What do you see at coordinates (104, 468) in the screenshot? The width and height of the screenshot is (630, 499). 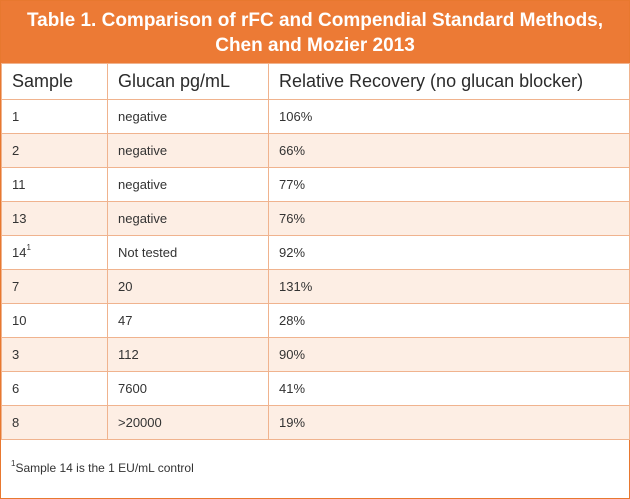 I see `footnote-text: Sample 14 is the 1 EU/mL control` at bounding box center [104, 468].